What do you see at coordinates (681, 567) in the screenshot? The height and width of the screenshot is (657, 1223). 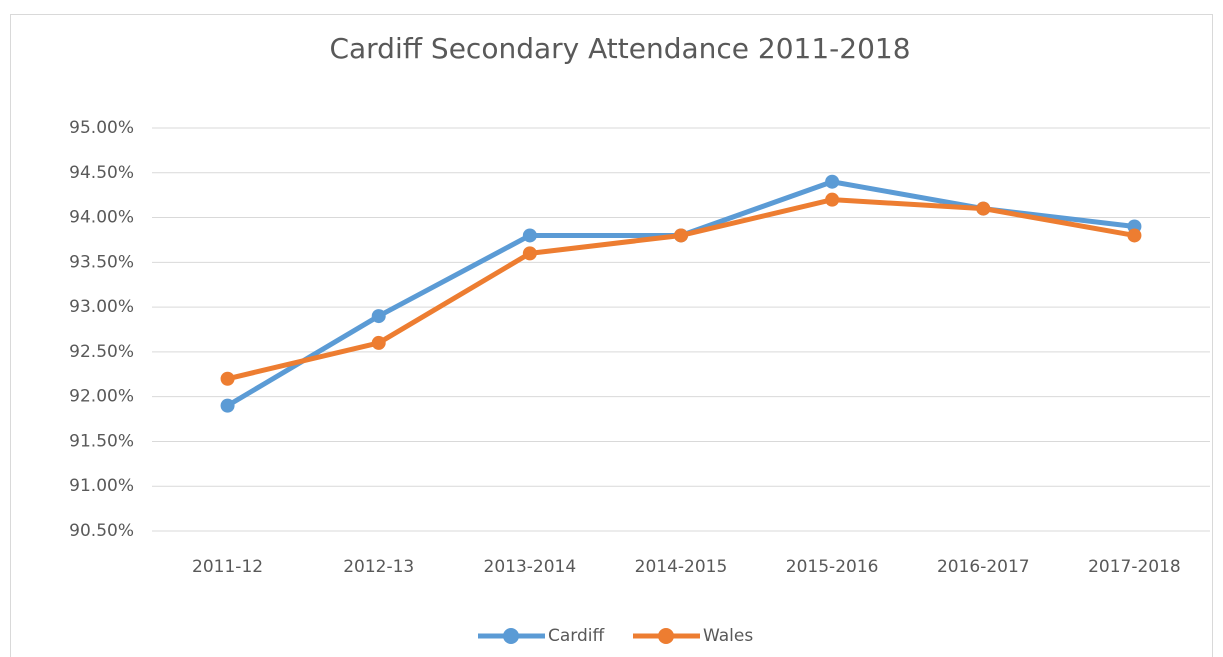 I see `x-tick-label: 2014-2015` at bounding box center [681, 567].